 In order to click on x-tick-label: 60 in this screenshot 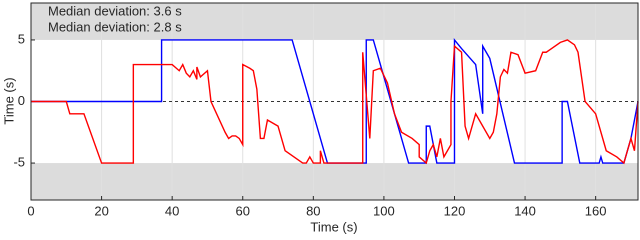, I will do `click(243, 210)`.